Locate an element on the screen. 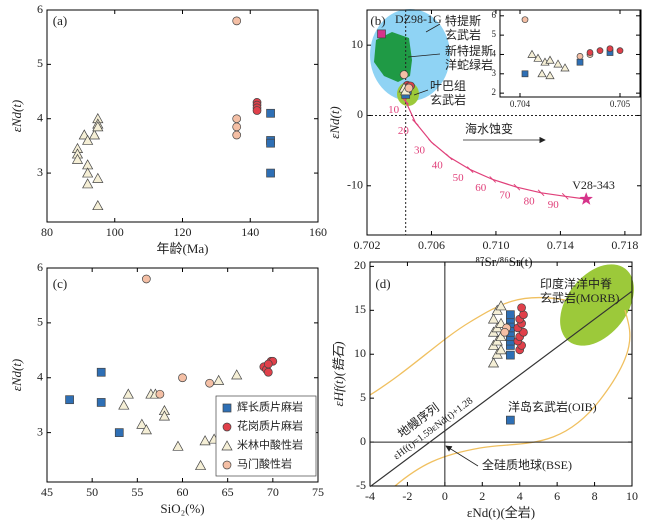  y-axis-label: εNd(t) is located at coordinates (16, 116).